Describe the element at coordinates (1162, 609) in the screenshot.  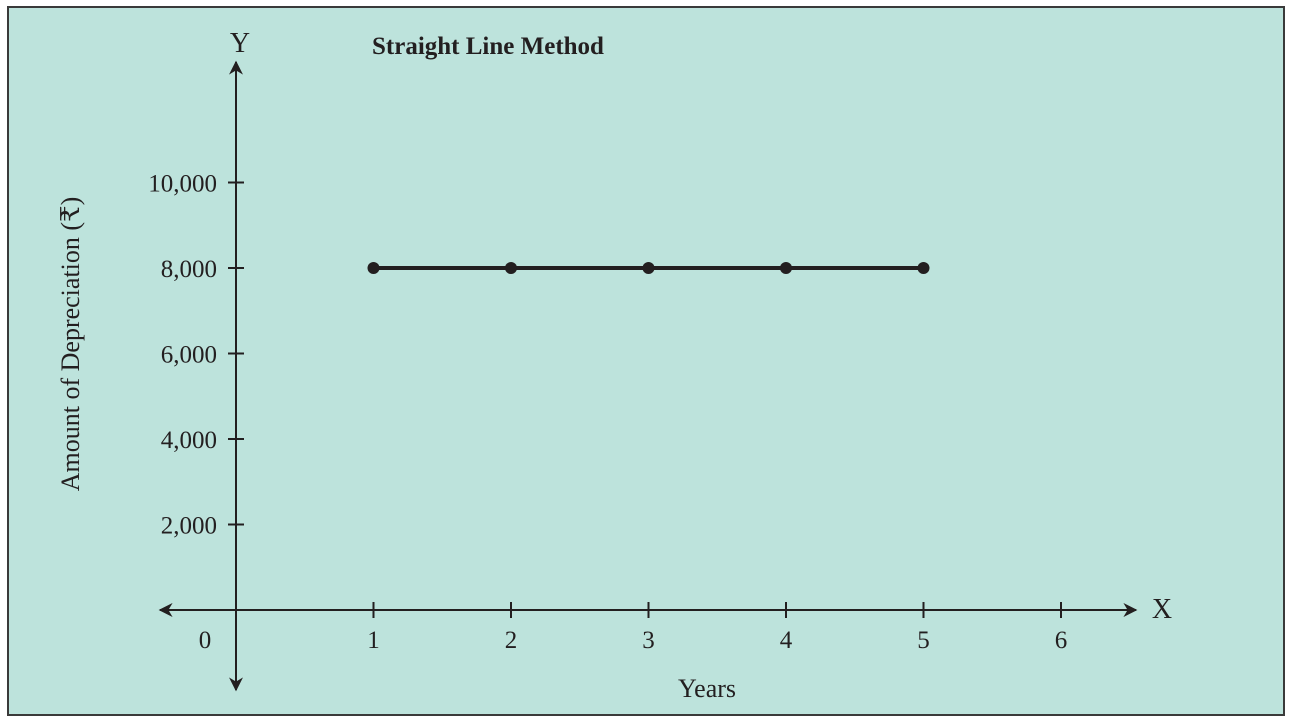
I see `x-axis-letter: X` at that location.